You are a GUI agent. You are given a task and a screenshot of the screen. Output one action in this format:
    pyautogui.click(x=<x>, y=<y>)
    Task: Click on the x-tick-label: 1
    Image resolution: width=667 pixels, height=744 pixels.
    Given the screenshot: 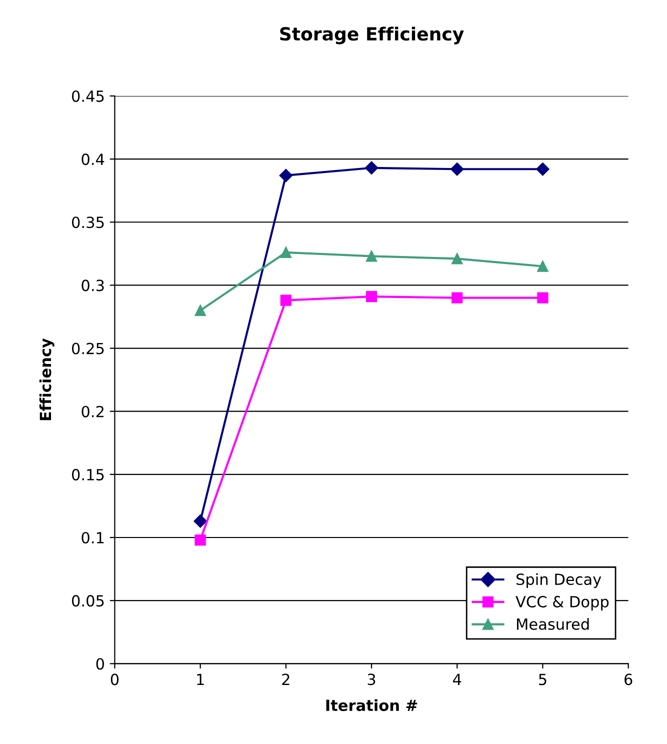 What is the action you would take?
    pyautogui.click(x=200, y=679)
    